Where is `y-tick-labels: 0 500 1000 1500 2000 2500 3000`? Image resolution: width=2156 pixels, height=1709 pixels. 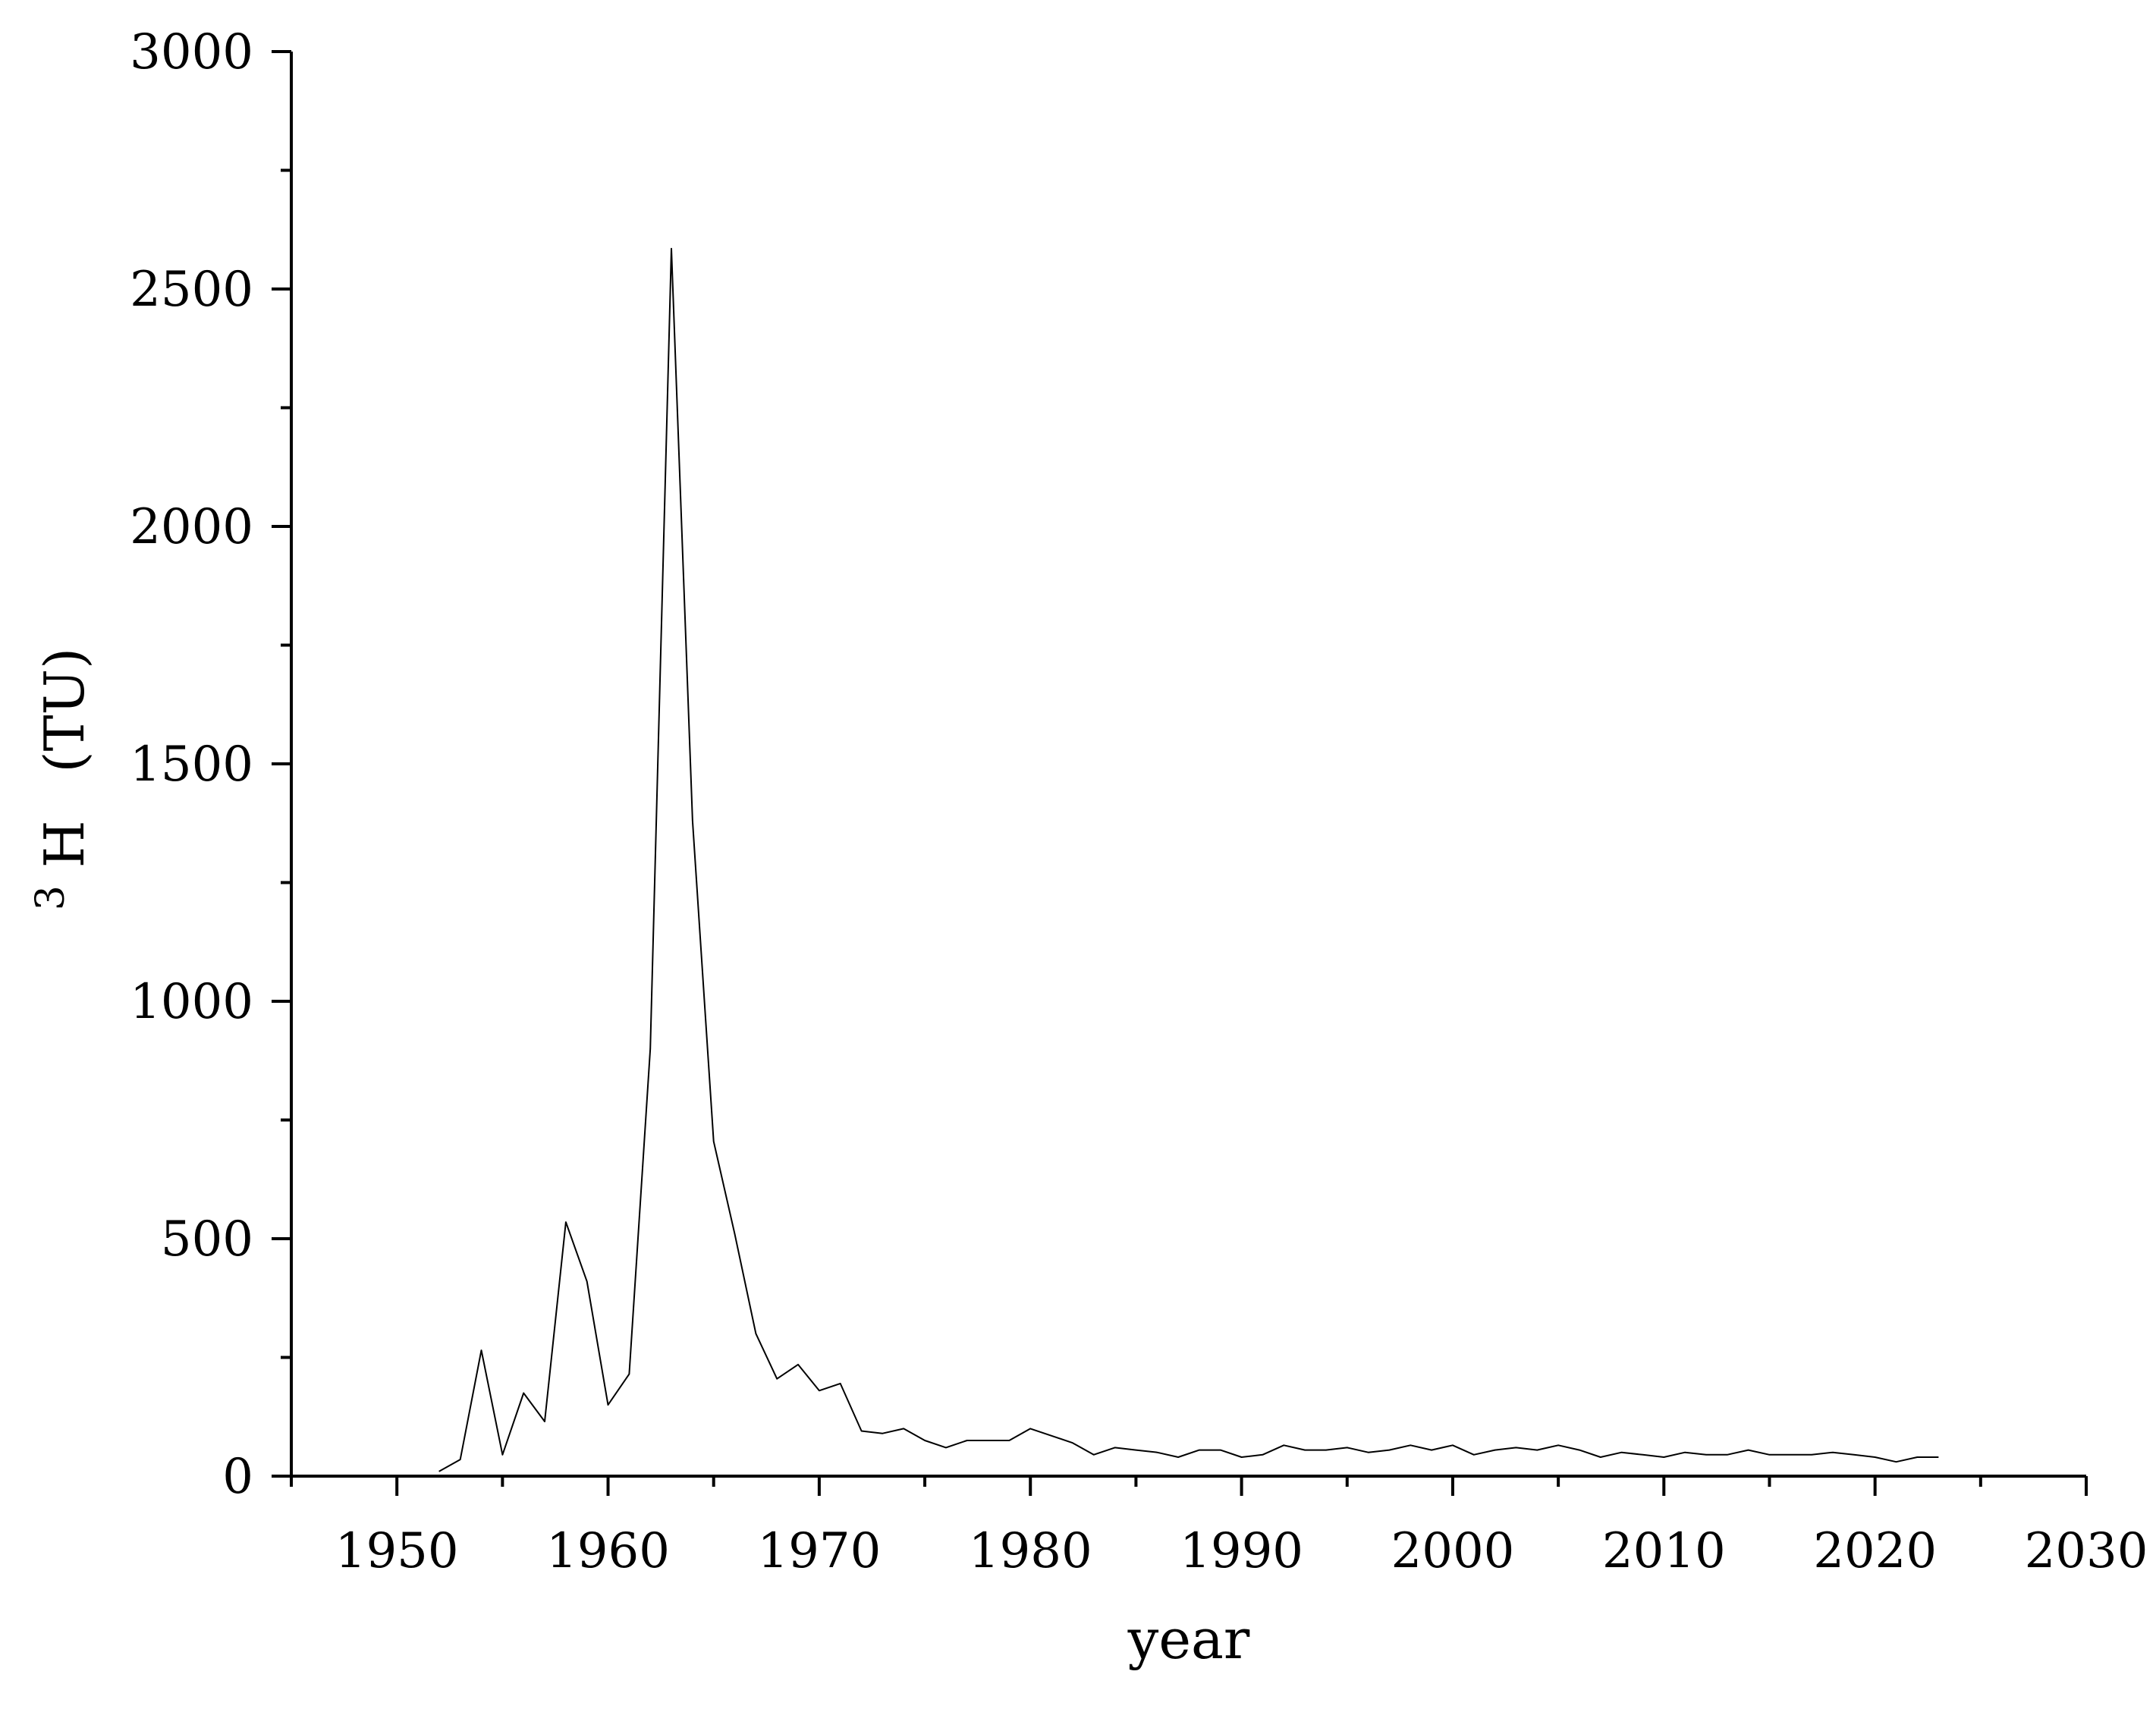
y-tick-labels: 0 500 1000 1500 2000 2500 3000 is located at coordinates (191, 764).